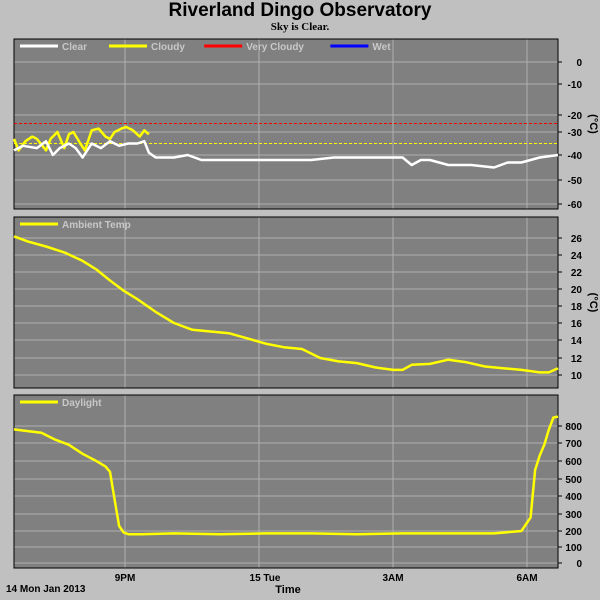 This screenshot has width=600, height=600. Describe the element at coordinates (125, 578) in the screenshot. I see `x-tick-label: 9PM` at that location.